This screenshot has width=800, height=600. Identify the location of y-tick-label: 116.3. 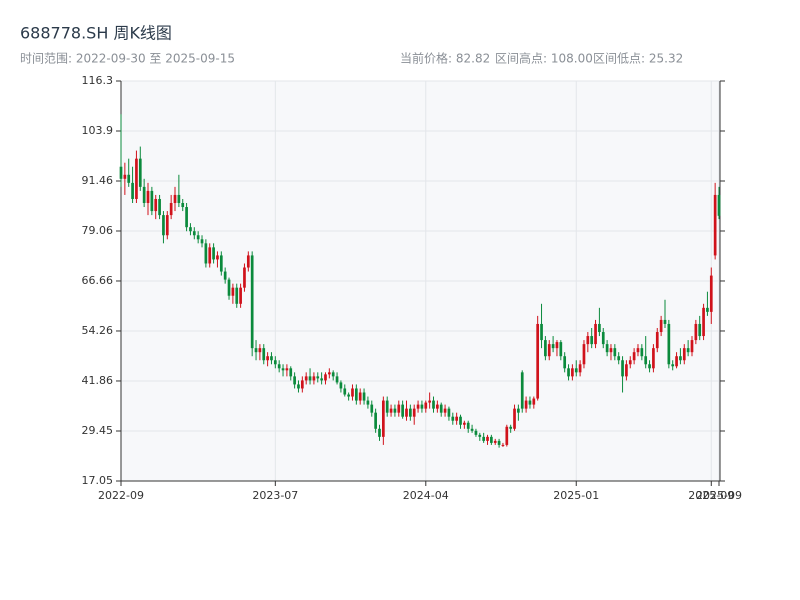
(98, 80).